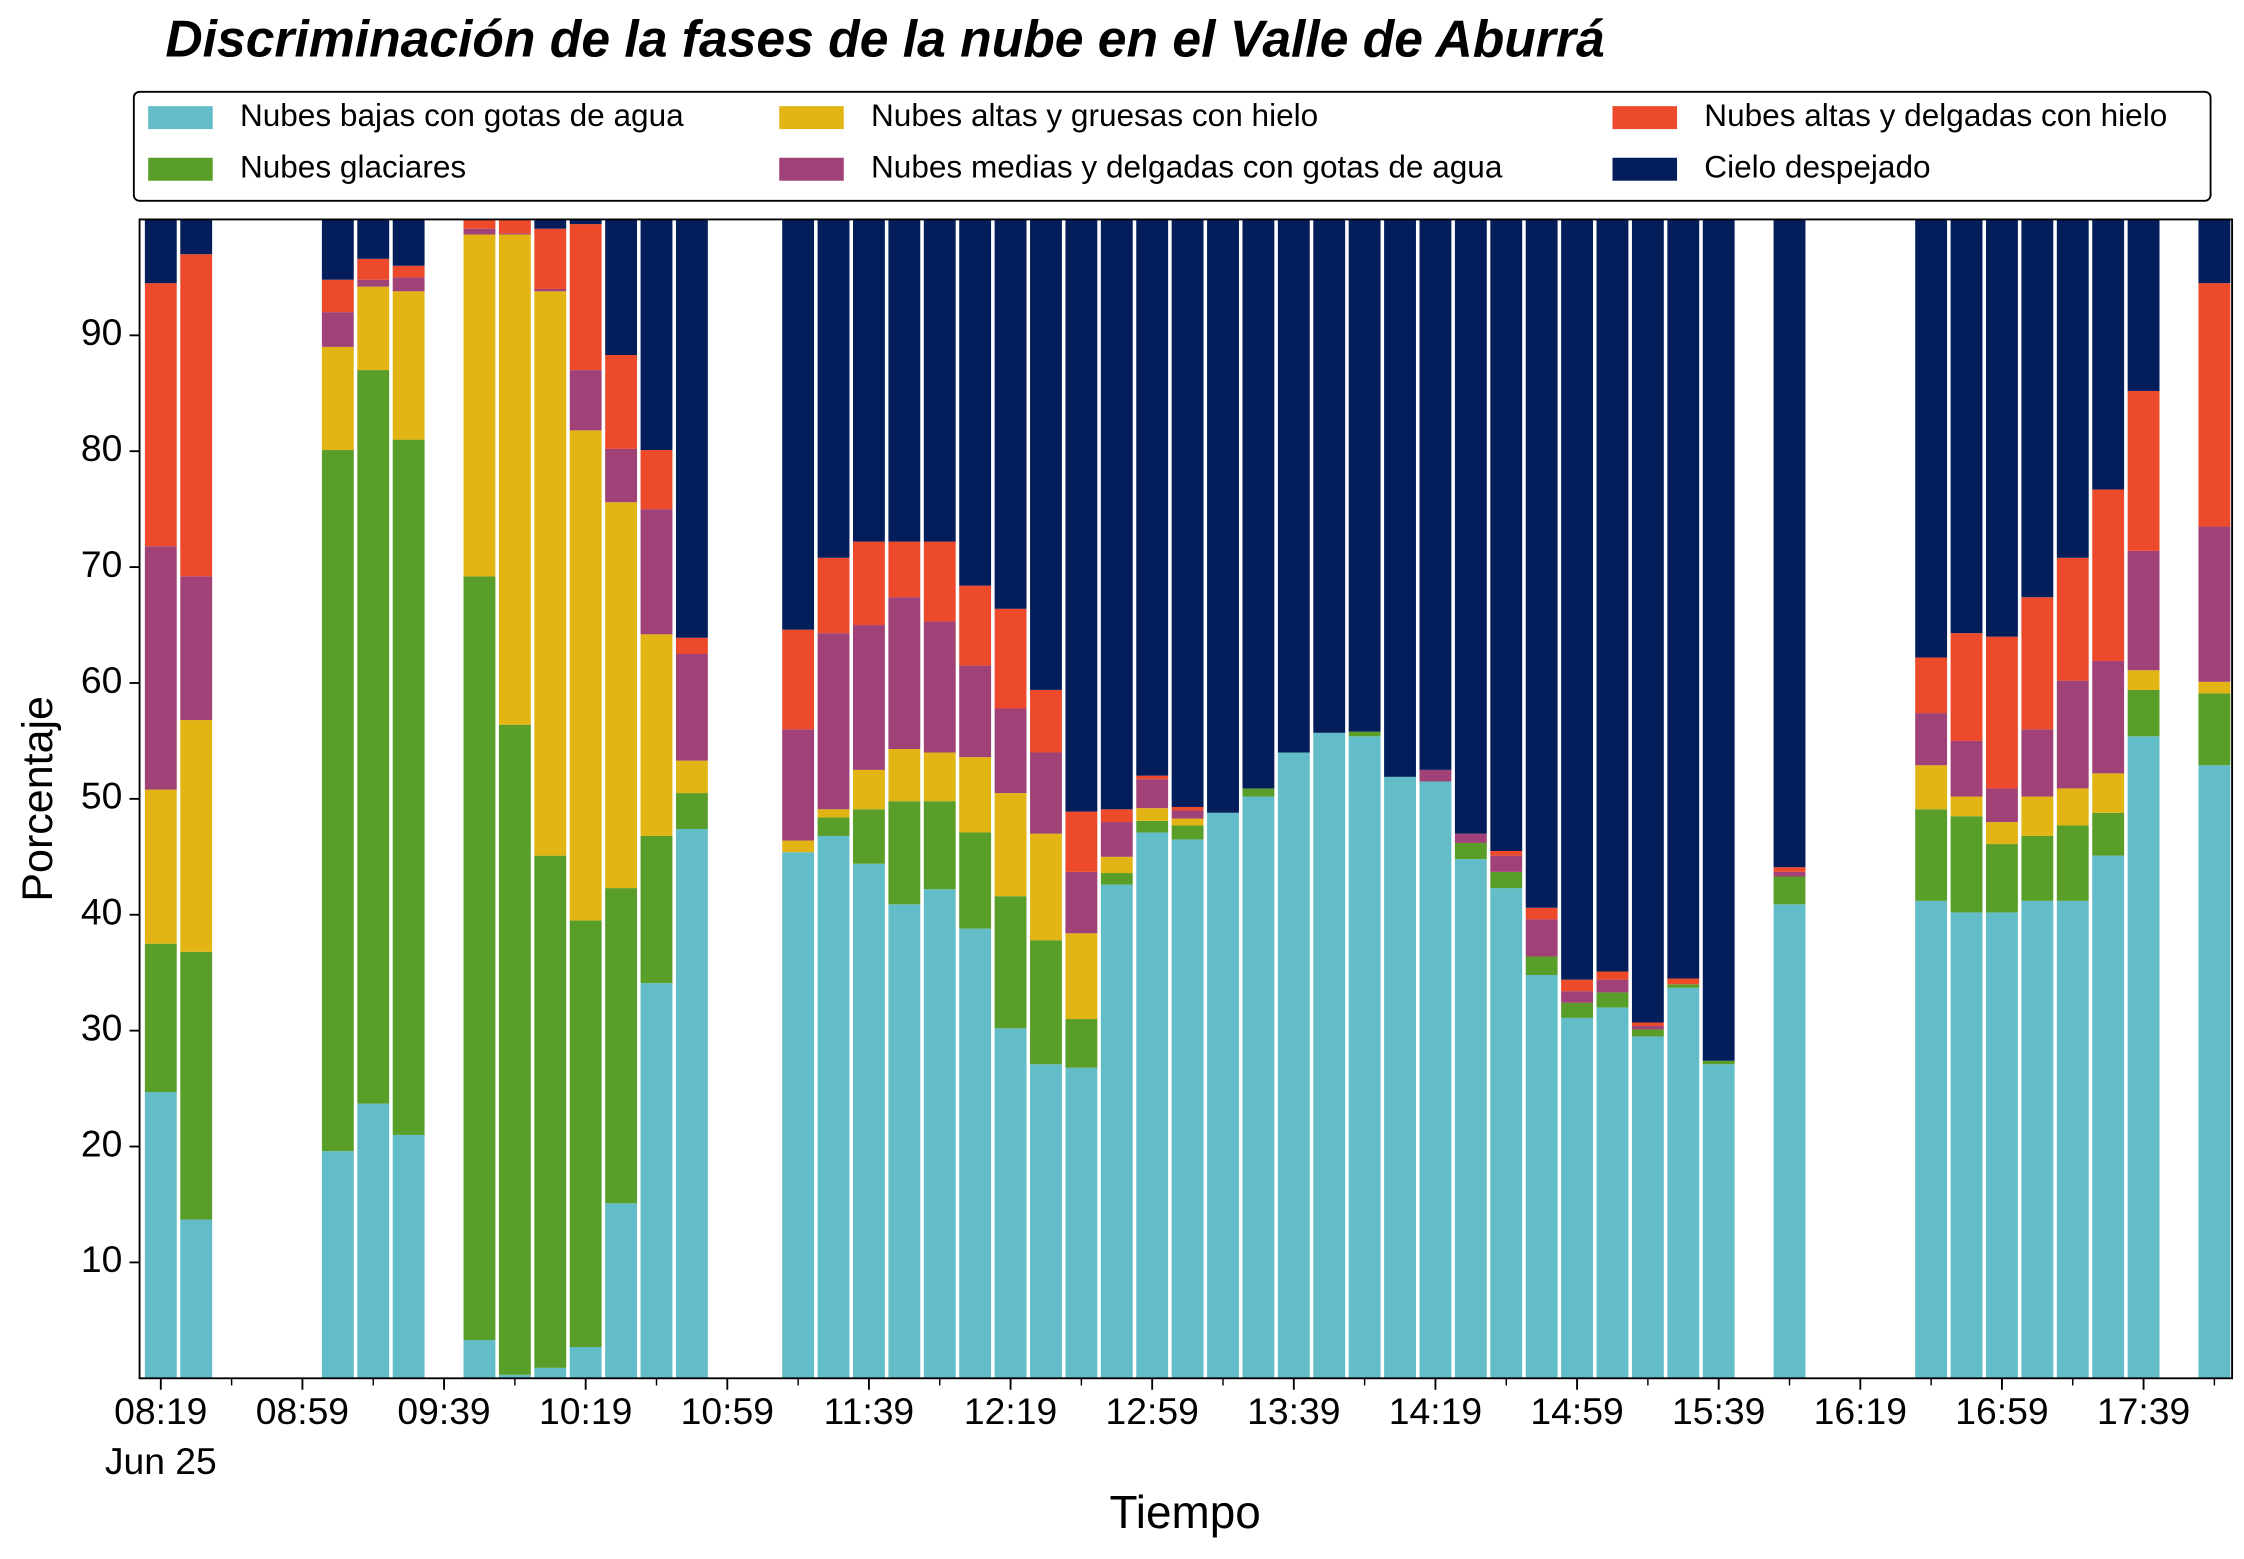 The width and height of the screenshot is (2244, 1559). What do you see at coordinates (101, 332) in the screenshot?
I see `y-tick-label: 90` at bounding box center [101, 332].